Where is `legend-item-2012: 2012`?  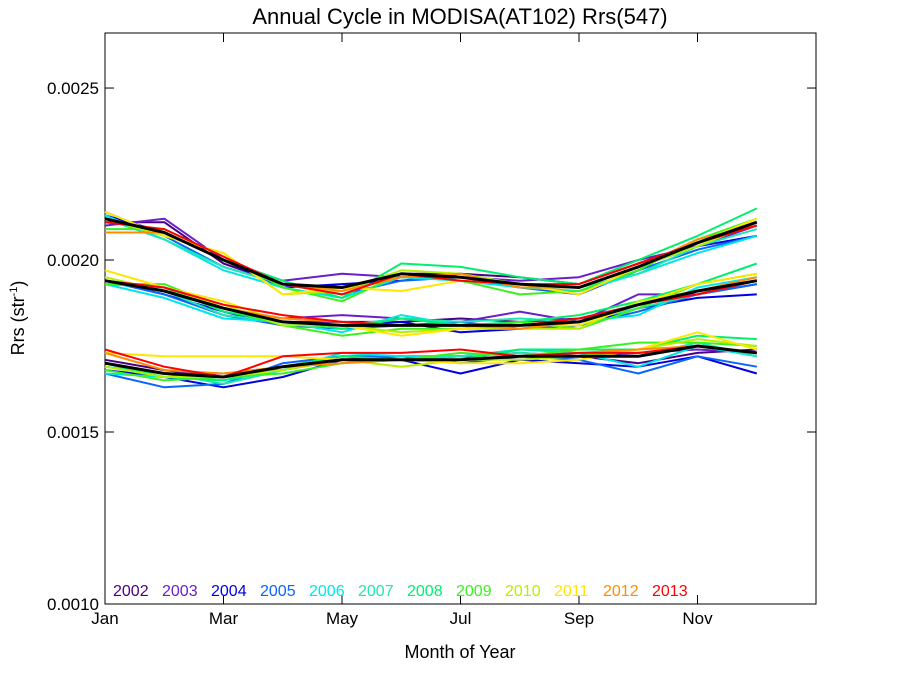 legend-item-2012: 2012 is located at coordinates (621, 591).